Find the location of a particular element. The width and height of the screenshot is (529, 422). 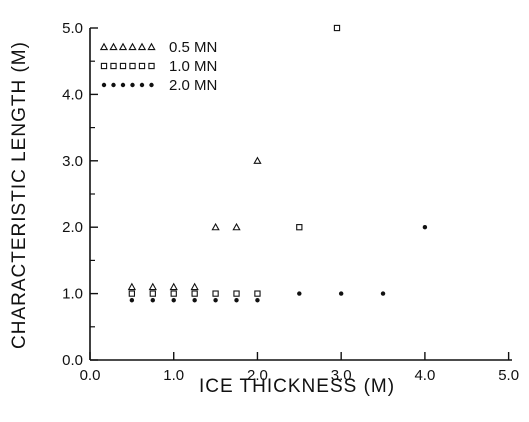

legend-label: 2.0 MN is located at coordinates (193, 85).